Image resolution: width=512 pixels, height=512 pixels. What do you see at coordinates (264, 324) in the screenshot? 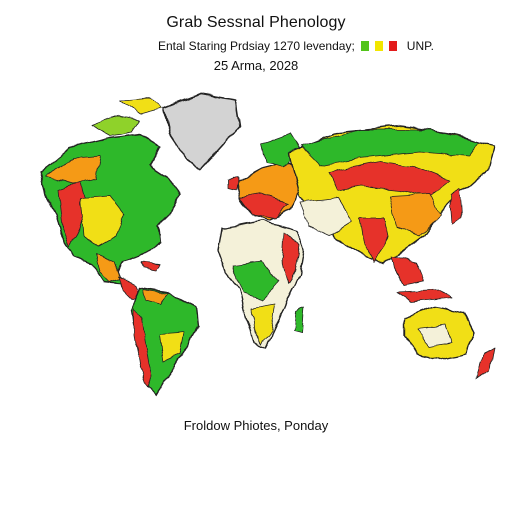
I see `africa-south` at bounding box center [264, 324].